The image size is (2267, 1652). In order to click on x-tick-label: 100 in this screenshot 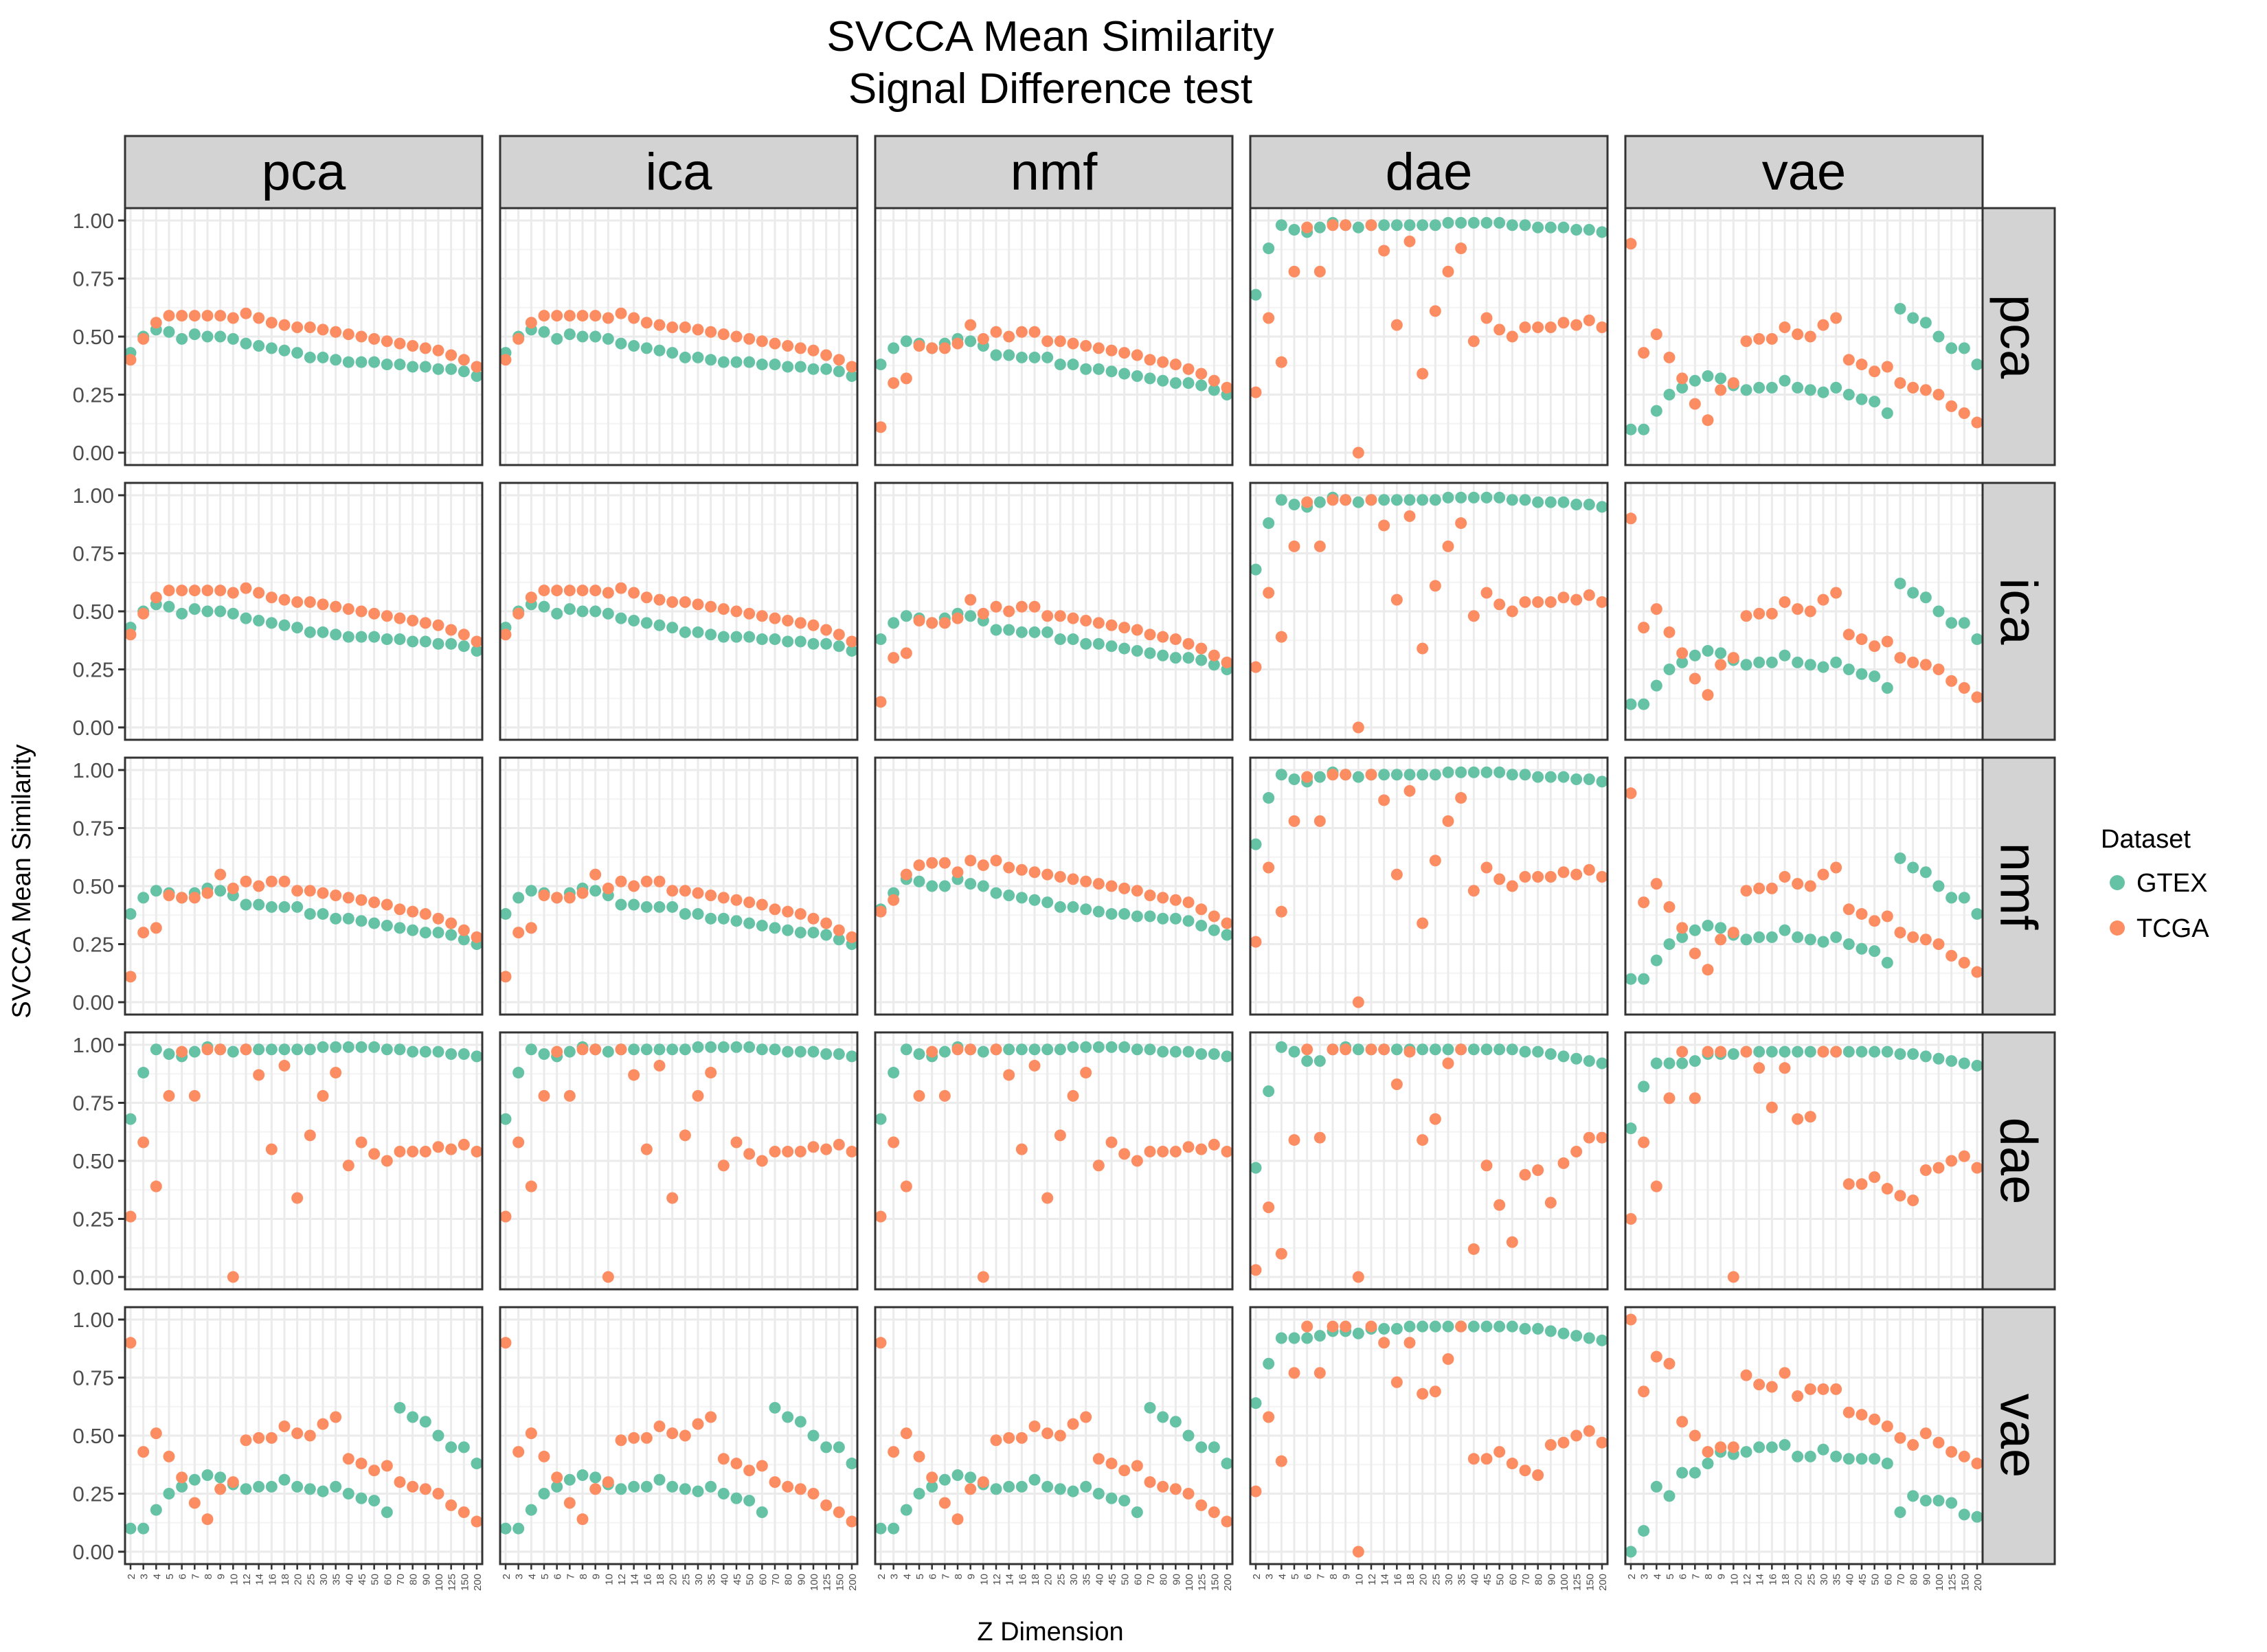, I will do `click(1564, 1582)`.